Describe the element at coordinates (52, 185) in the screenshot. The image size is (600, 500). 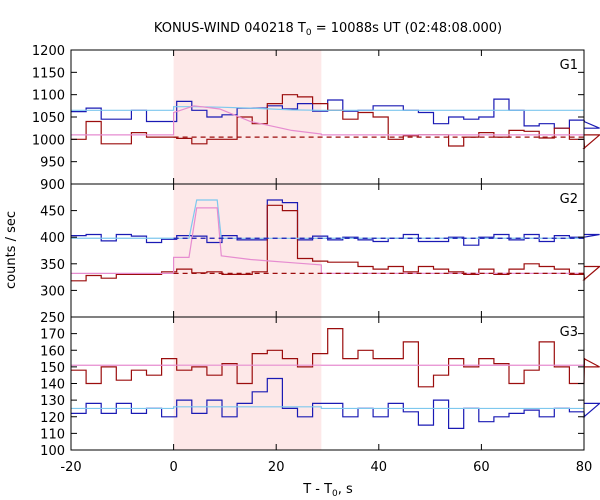
I see `y-tick-label: 900` at that location.